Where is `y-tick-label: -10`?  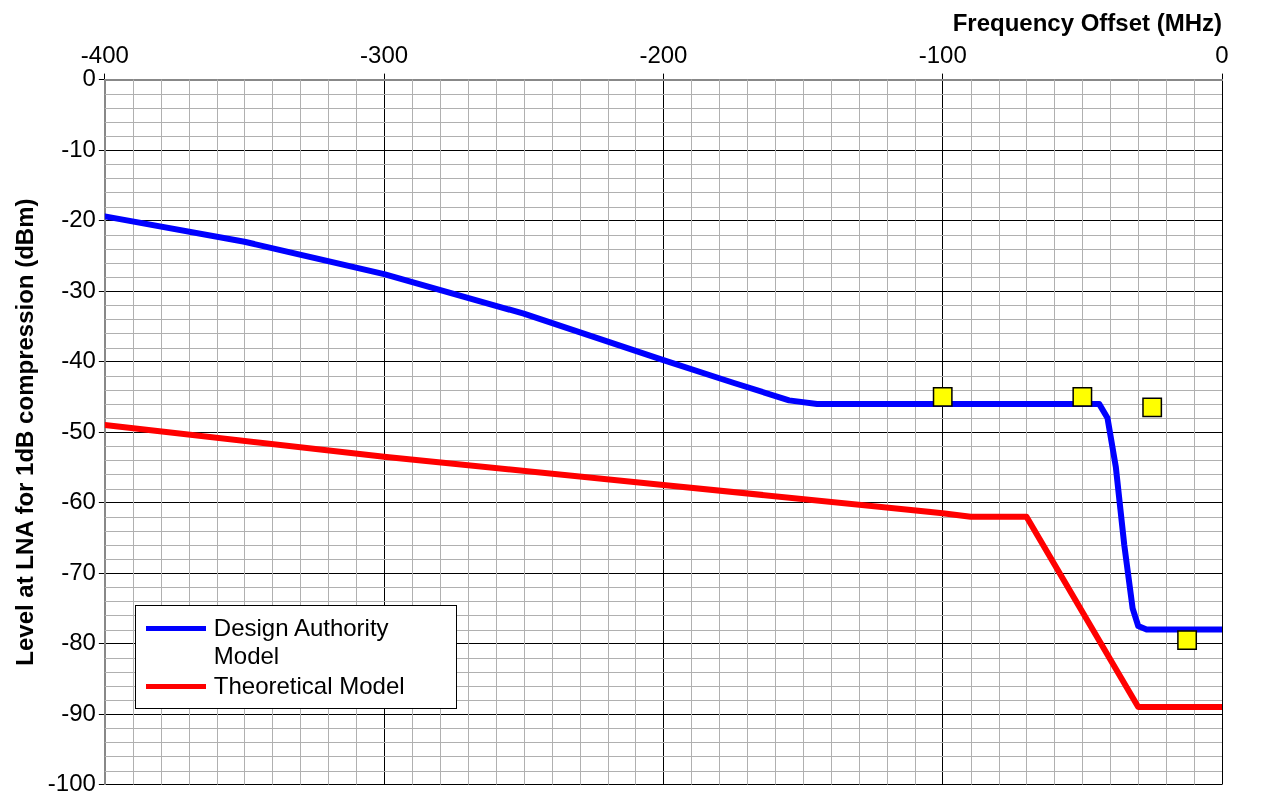 y-tick-label: -10 is located at coordinates (78, 148).